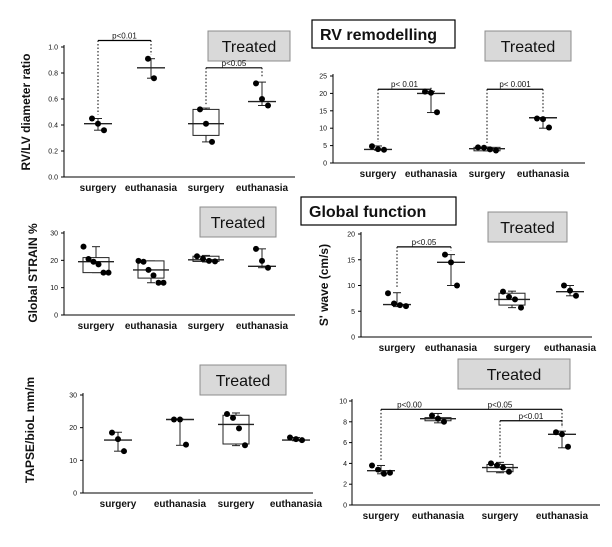  What do you see at coordinates (56, 316) in the screenshot?
I see `y-tick-label: 0` at bounding box center [56, 316].